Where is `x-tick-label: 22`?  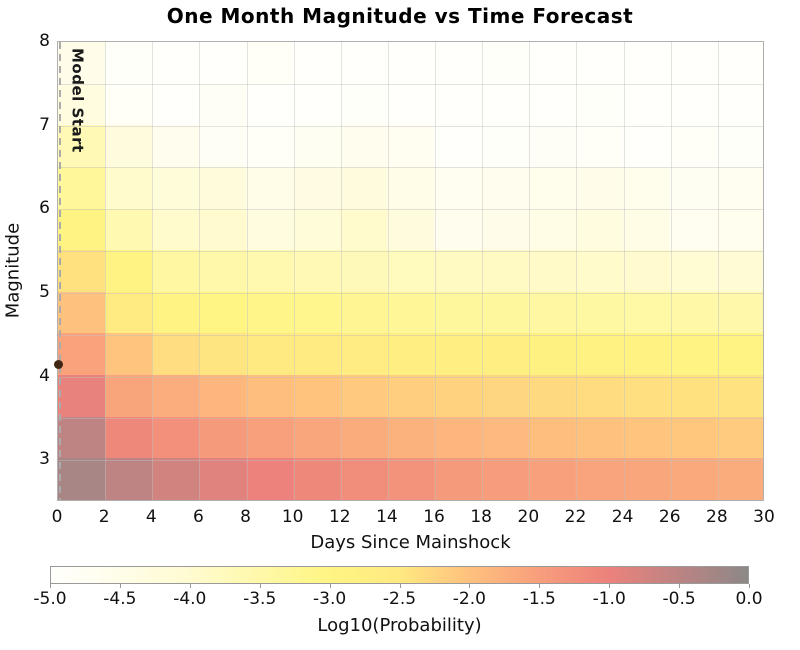 x-tick-label: 22 is located at coordinates (575, 517).